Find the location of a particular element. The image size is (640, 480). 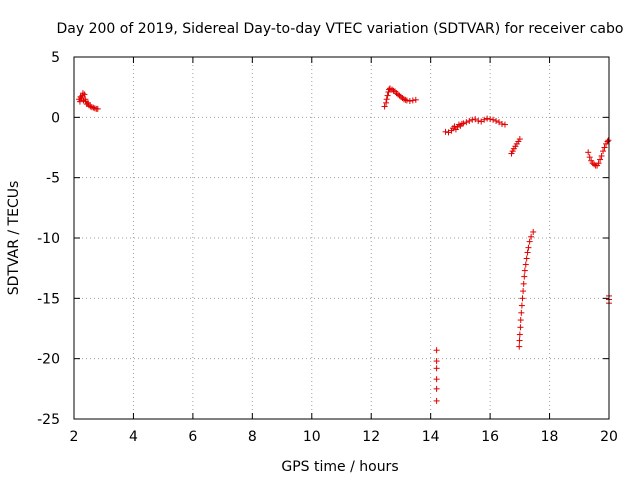

y-tick-label: 0 is located at coordinates (55, 118).